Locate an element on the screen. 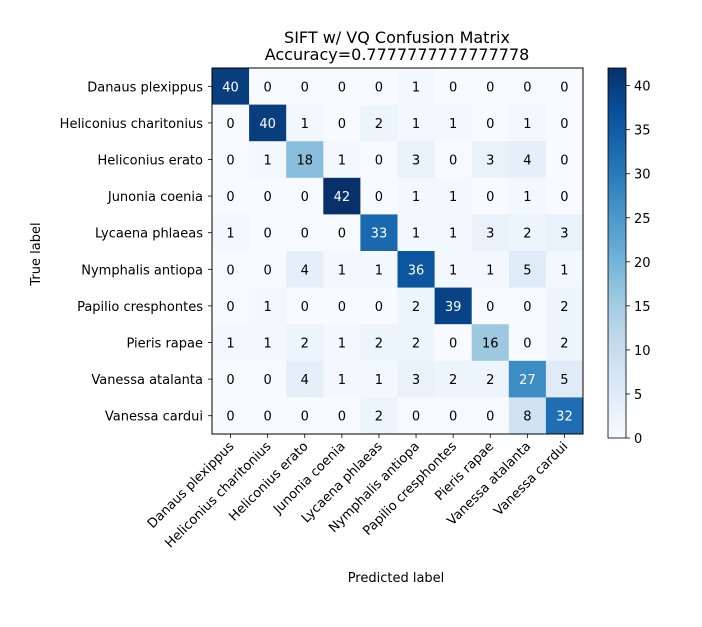 This screenshot has height=627, width=702. matrix-cell-value: 16 is located at coordinates (490, 344).